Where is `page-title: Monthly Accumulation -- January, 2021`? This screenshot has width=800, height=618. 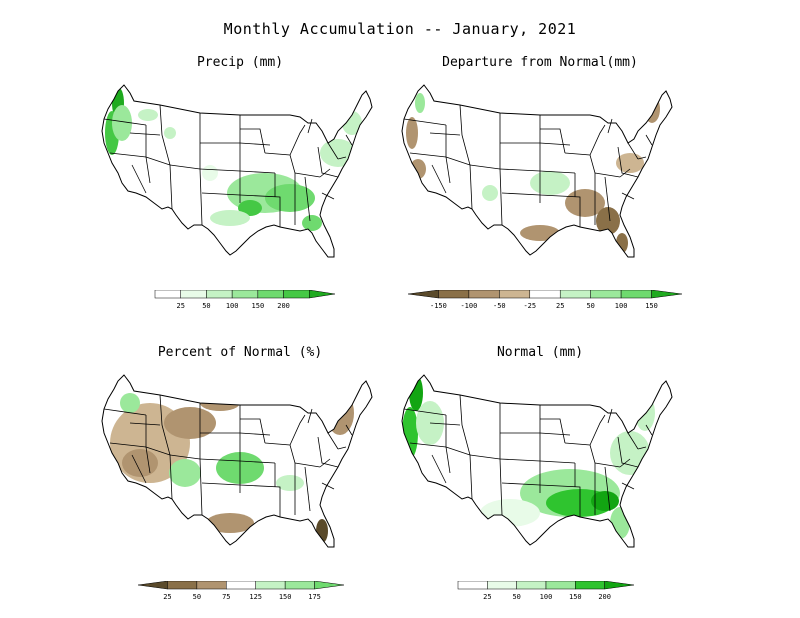 page-title: Monthly Accumulation -- January, 2021 is located at coordinates (400, 29).